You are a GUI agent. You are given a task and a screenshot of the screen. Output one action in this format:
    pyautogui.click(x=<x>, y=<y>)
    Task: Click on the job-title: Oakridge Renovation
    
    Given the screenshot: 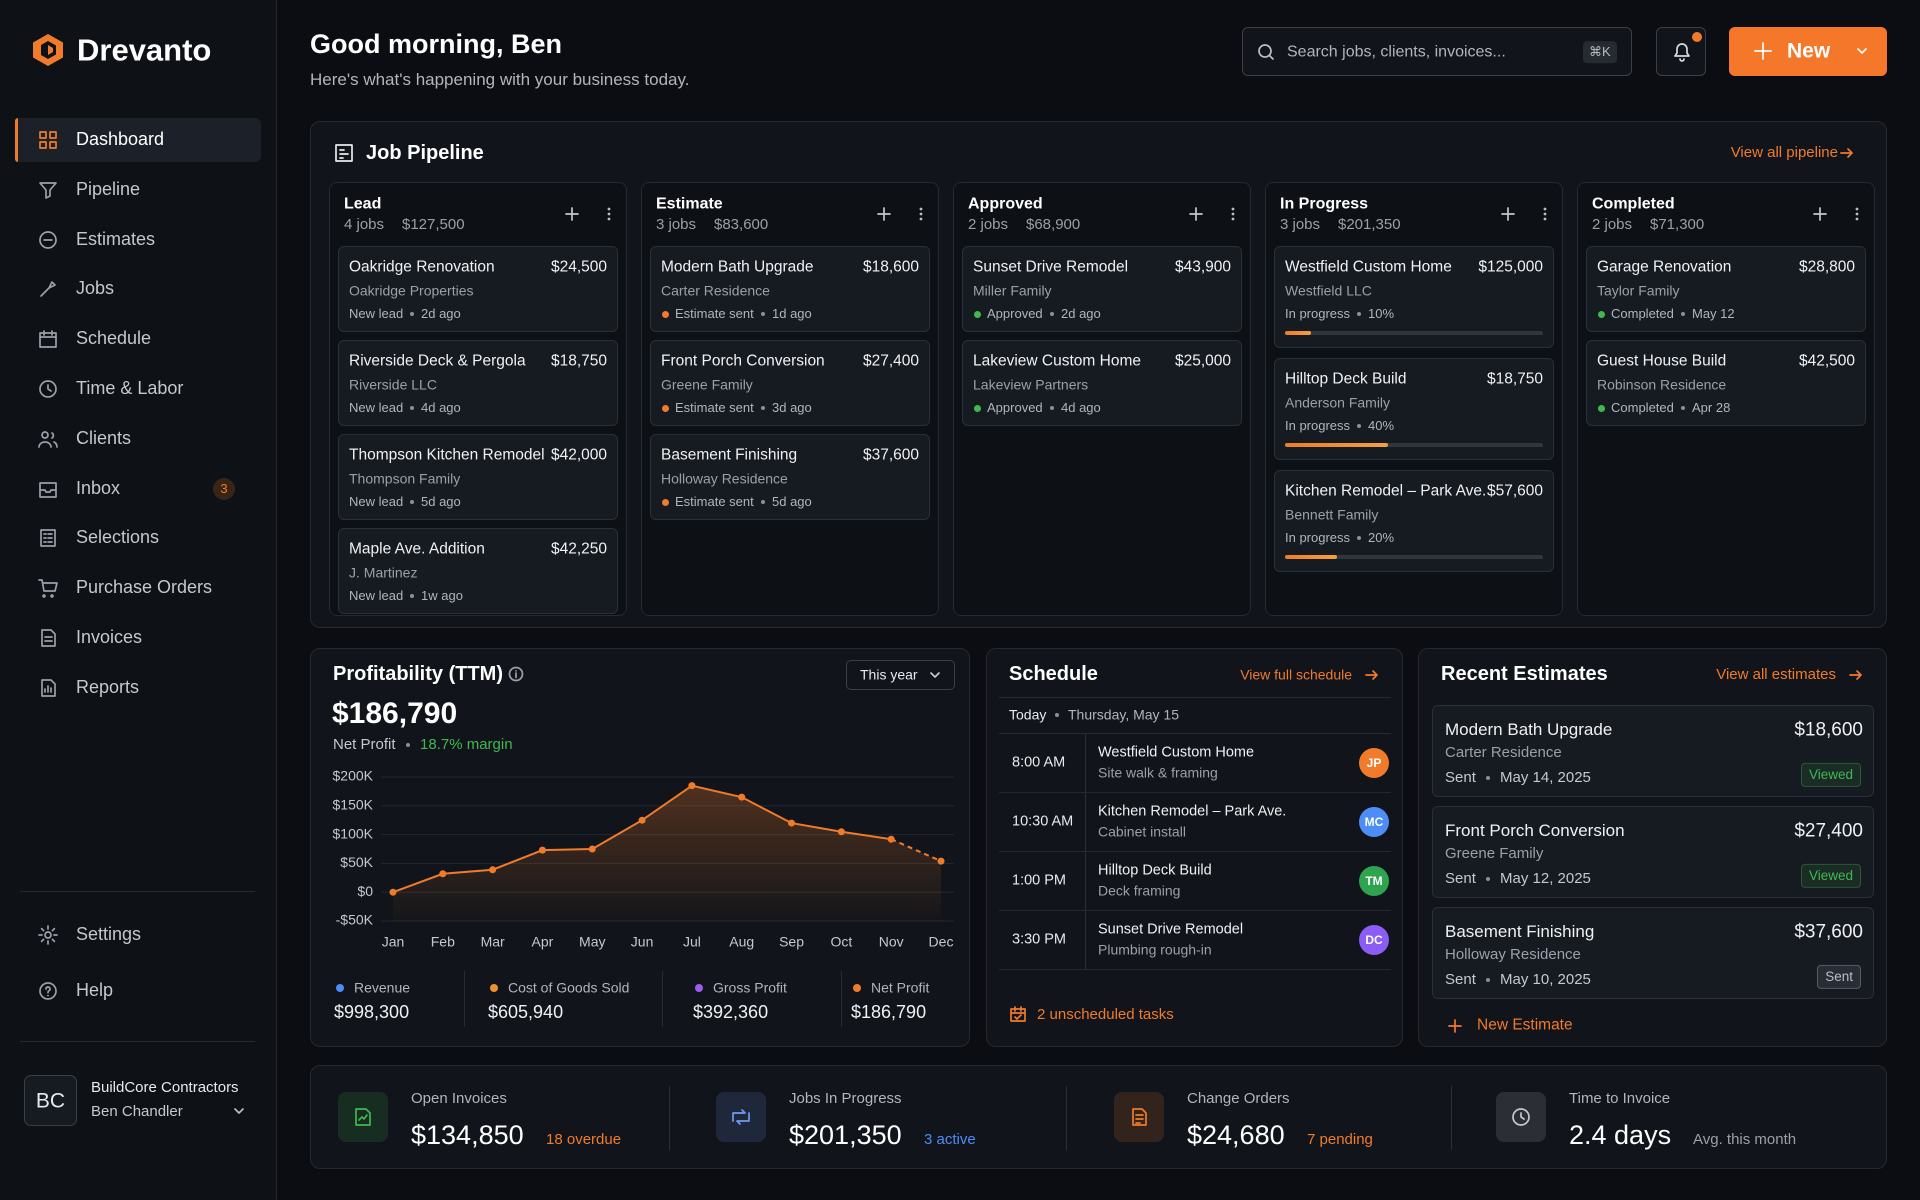 What is the action you would take?
    pyautogui.click(x=422, y=267)
    